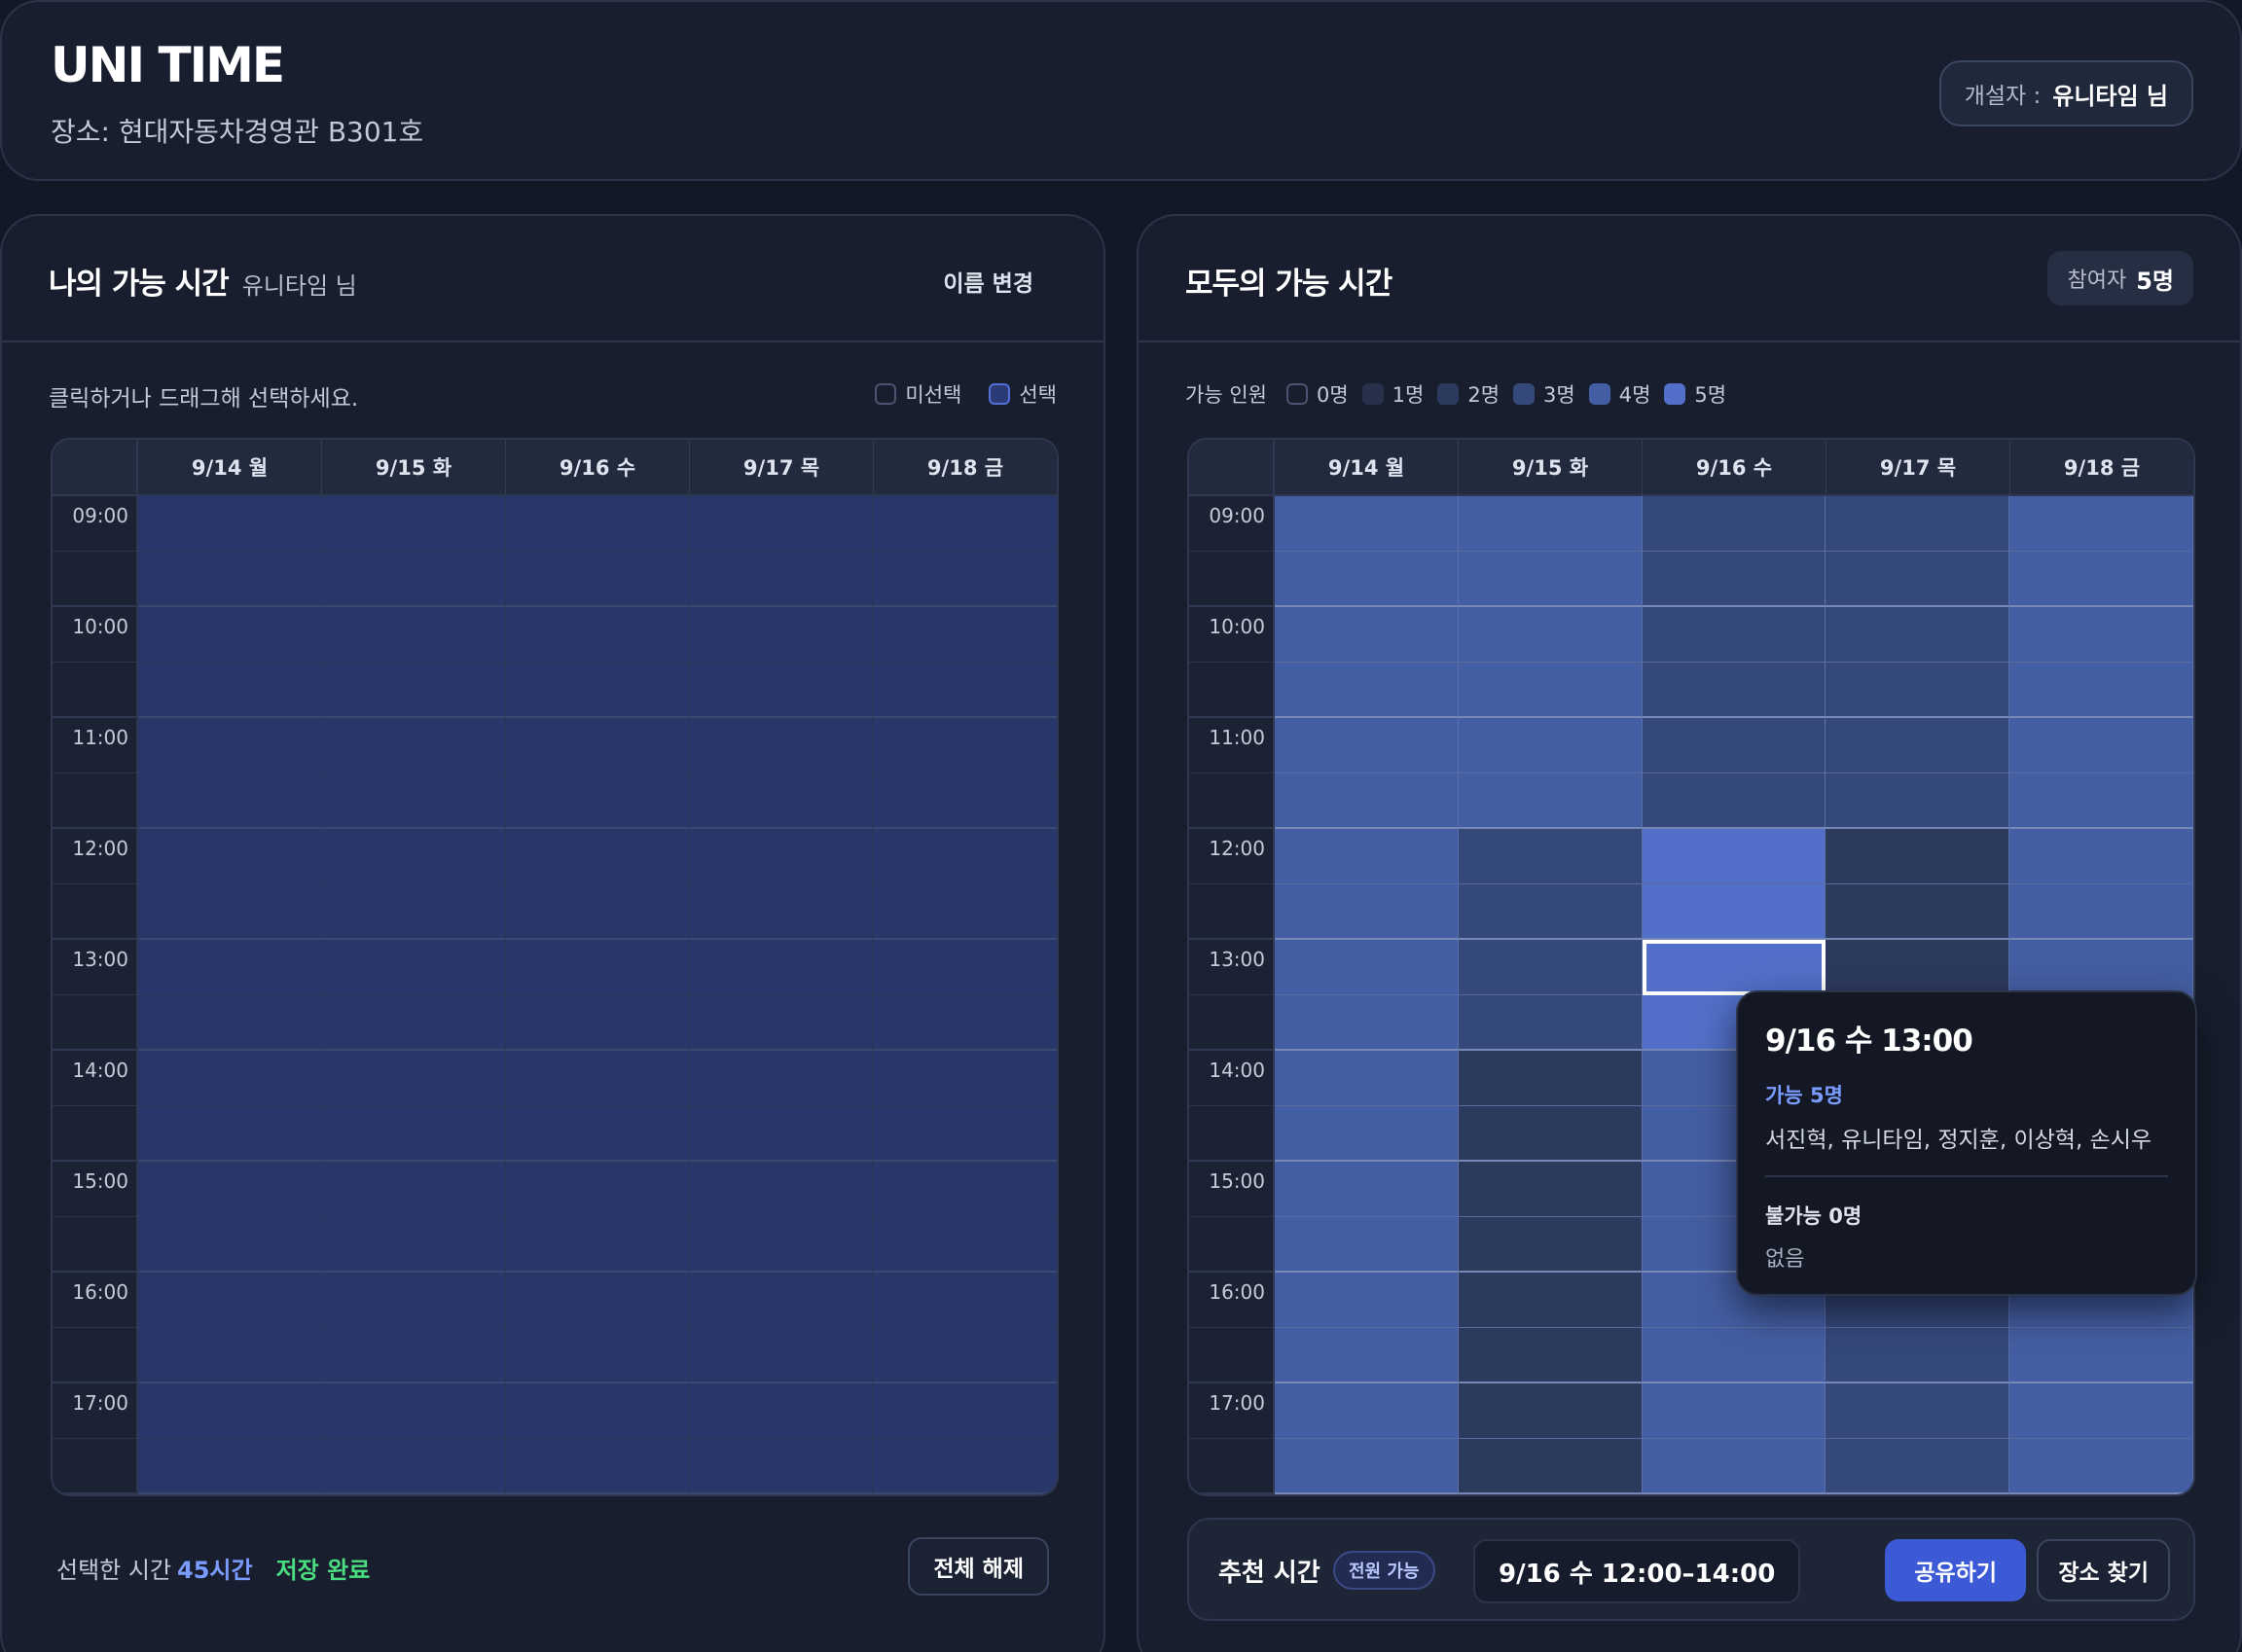 The width and height of the screenshot is (2242, 1652). Describe the element at coordinates (2120, 278) in the screenshot. I see `participants-chip: 참여자 5명` at that location.